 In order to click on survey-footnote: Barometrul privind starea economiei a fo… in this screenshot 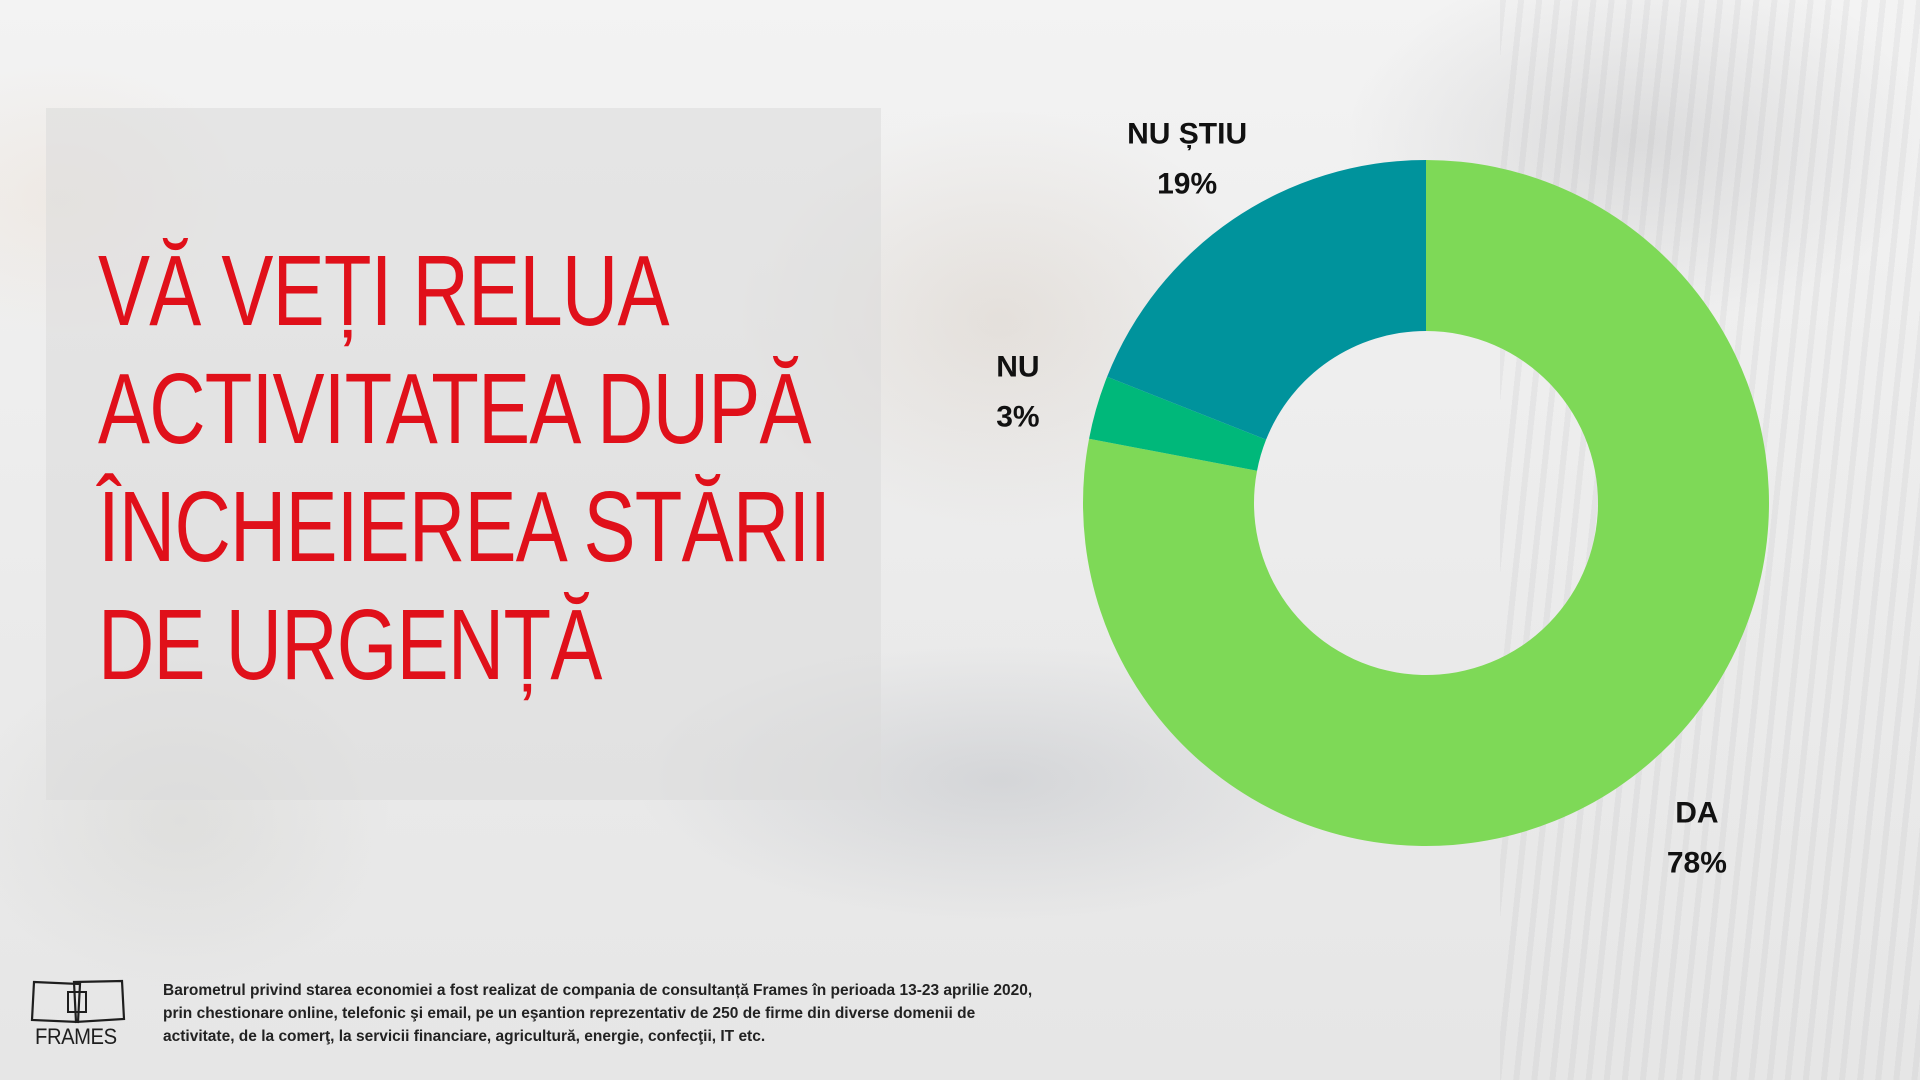, I will do `click(598, 1013)`.